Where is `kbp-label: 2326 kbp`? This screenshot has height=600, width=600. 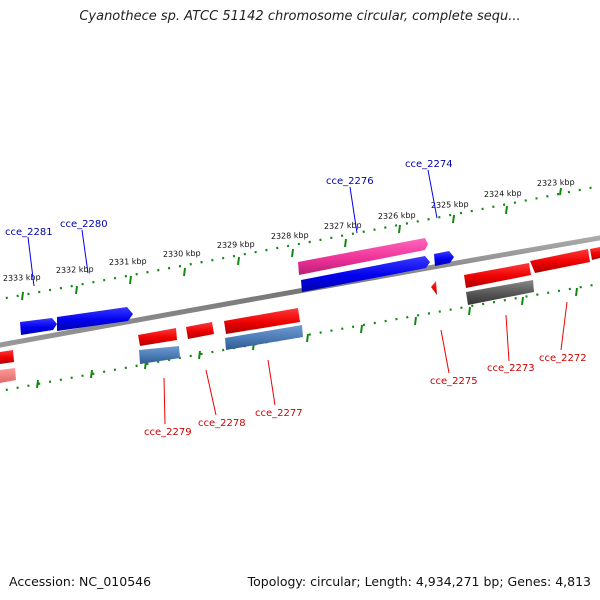 kbp-label: 2326 kbp is located at coordinates (397, 216).